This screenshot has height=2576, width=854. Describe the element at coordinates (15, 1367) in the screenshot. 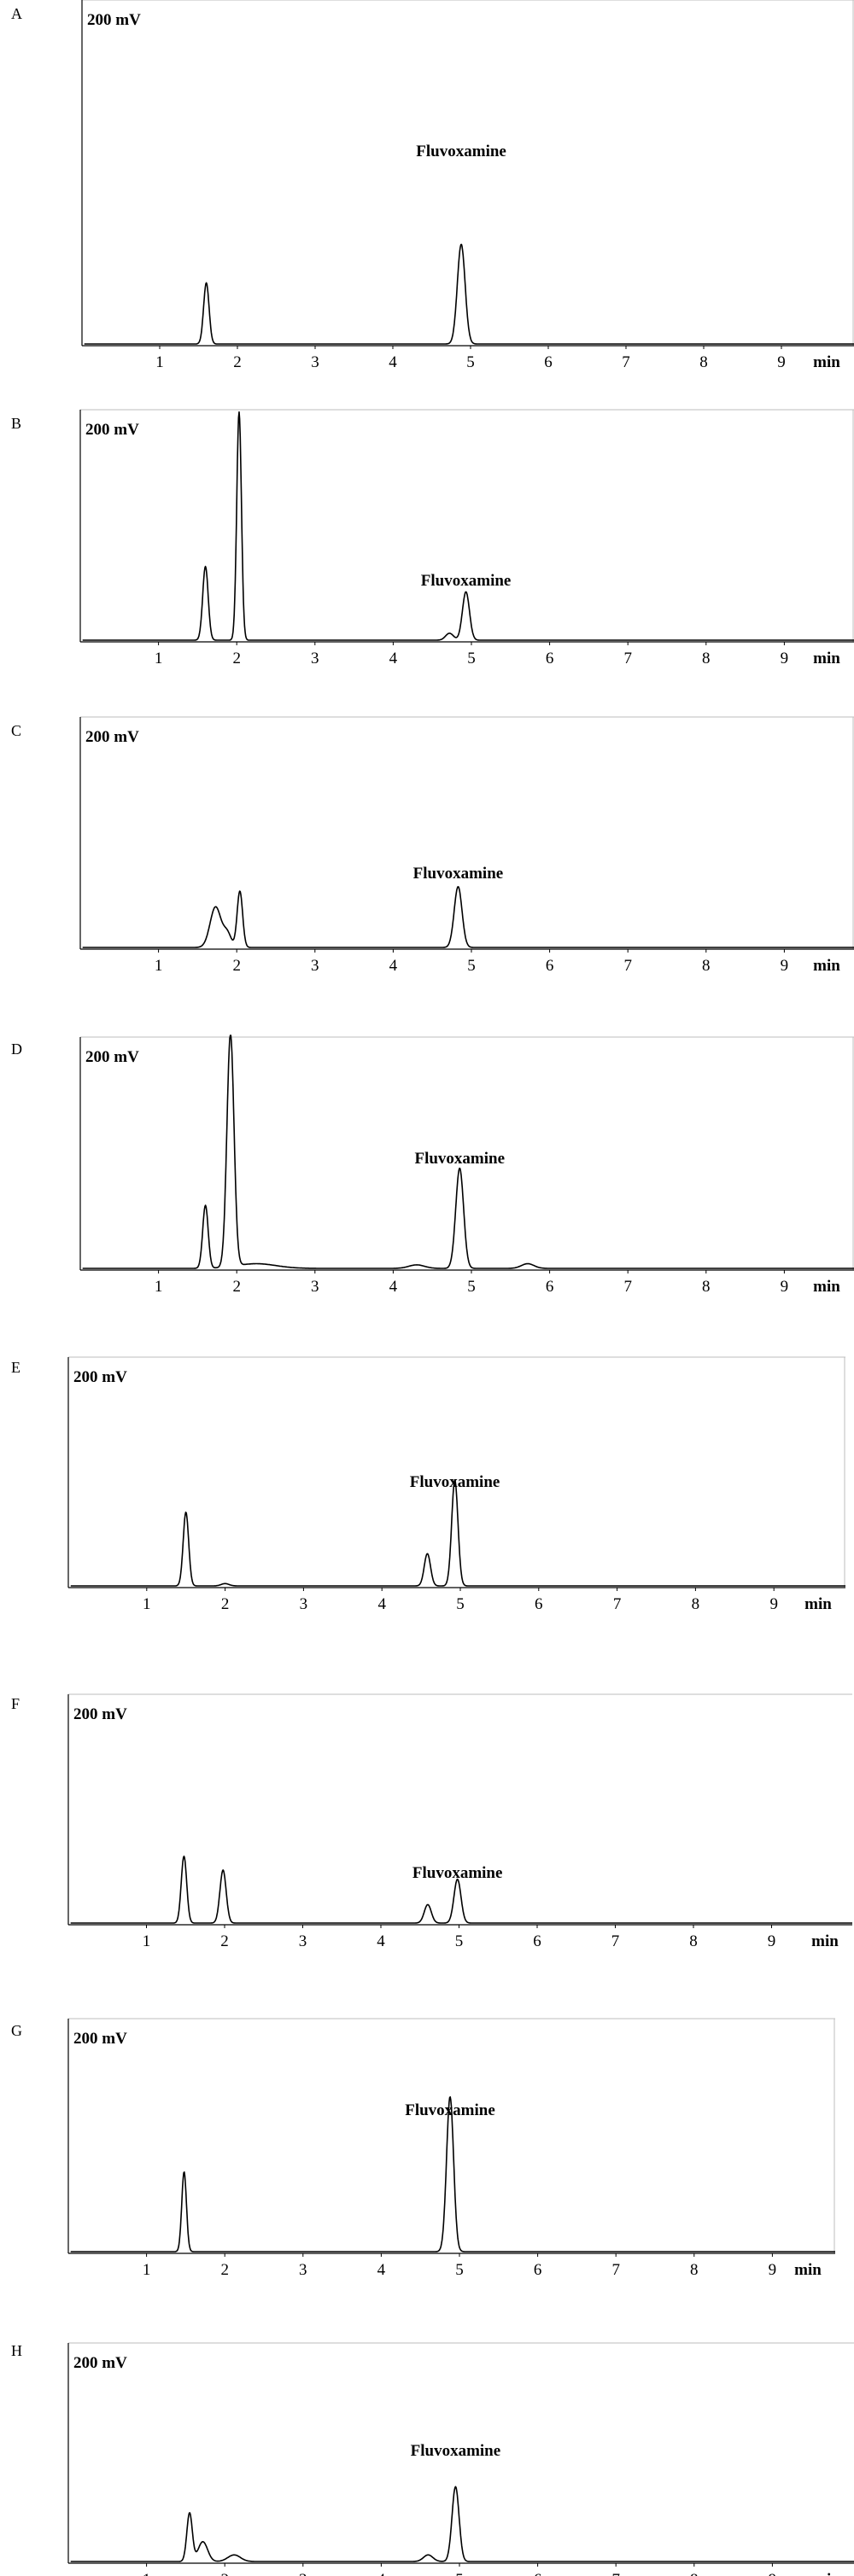

I see `panel-letter: E` at that location.